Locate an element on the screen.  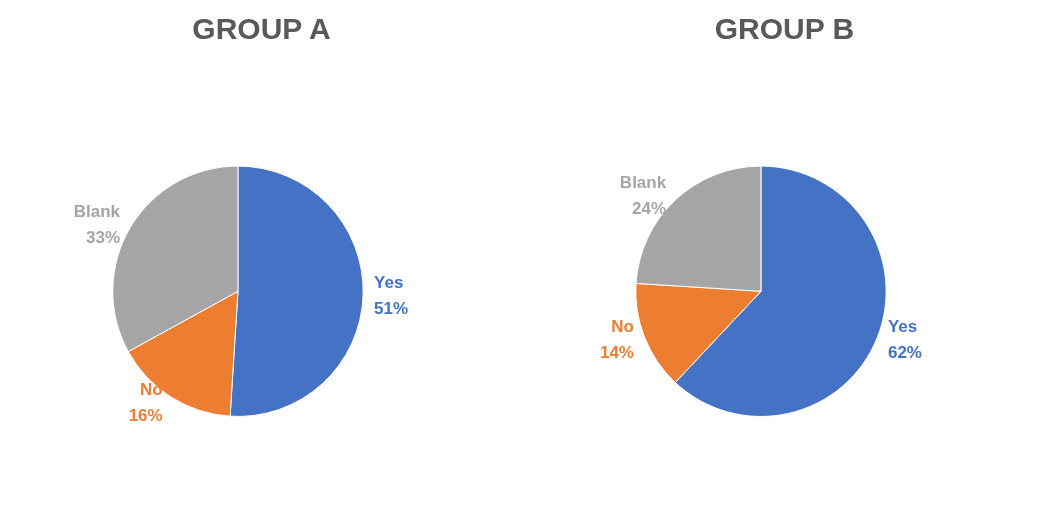
data-label: 24% is located at coordinates (649, 209).